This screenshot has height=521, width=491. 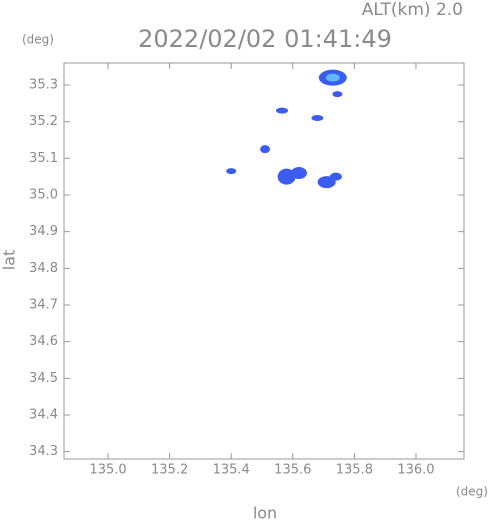 What do you see at coordinates (332, 77) in the screenshot?
I see `echo-core` at bounding box center [332, 77].